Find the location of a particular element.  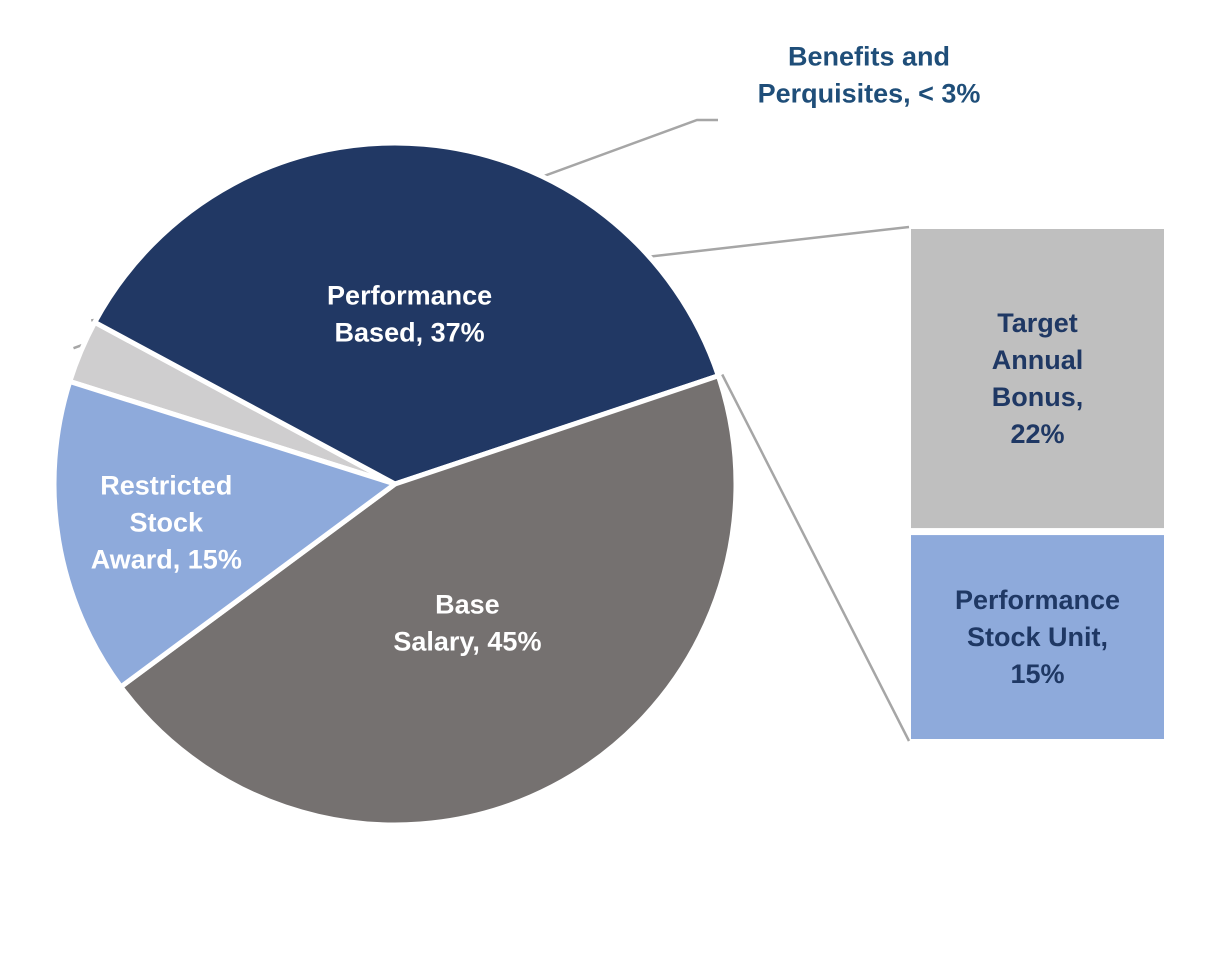

slice-label-line: Base is located at coordinates (467, 605).